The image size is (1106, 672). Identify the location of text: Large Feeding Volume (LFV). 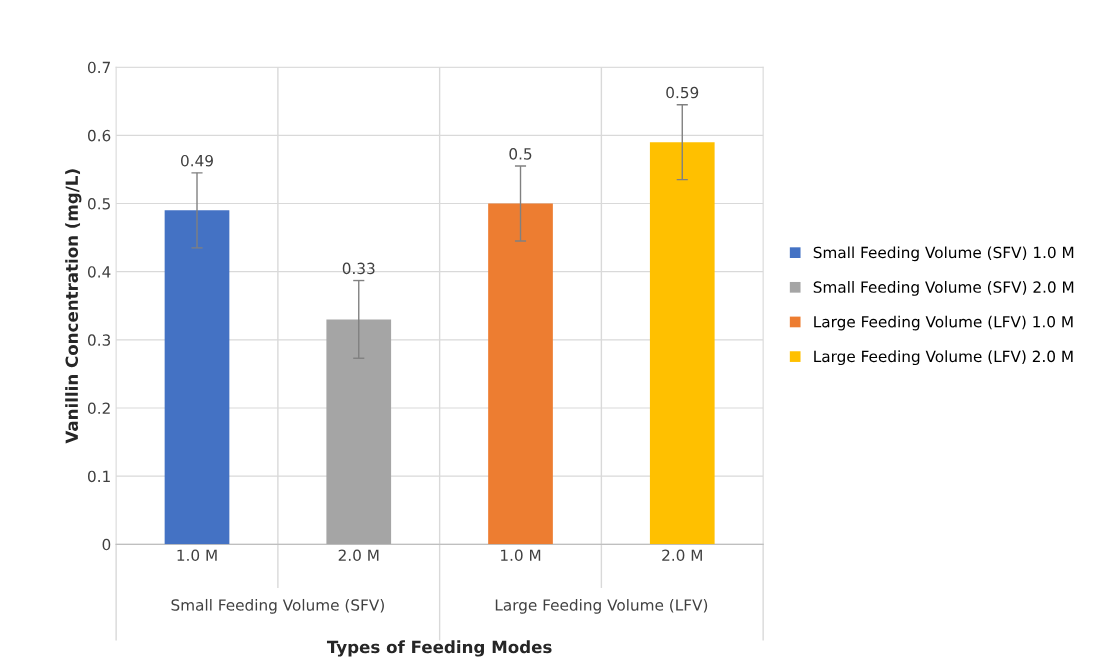
(601, 606).